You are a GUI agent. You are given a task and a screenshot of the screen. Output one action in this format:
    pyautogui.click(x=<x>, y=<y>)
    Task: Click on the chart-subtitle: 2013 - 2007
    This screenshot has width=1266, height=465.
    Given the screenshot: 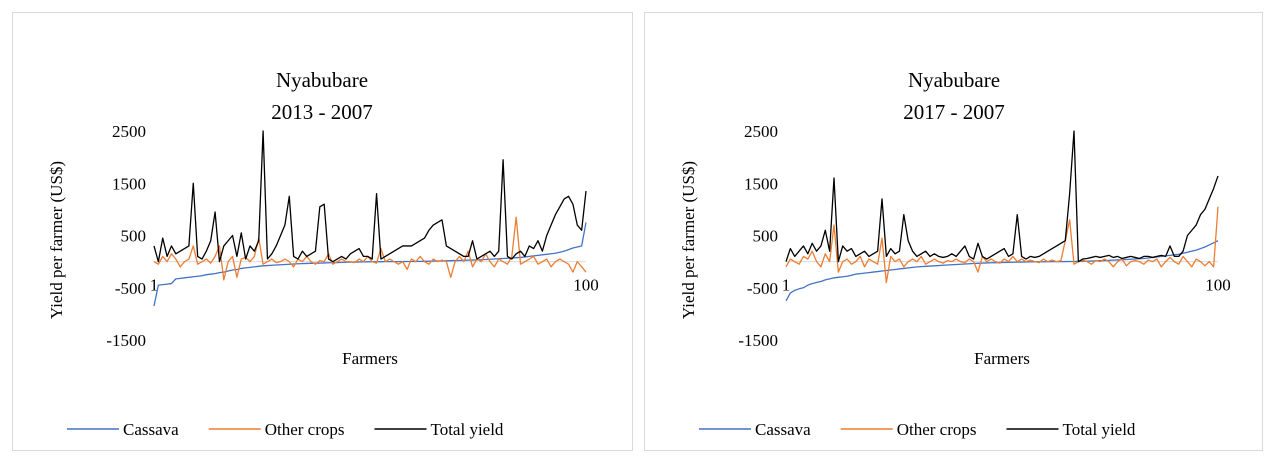 What is the action you would take?
    pyautogui.click(x=322, y=112)
    